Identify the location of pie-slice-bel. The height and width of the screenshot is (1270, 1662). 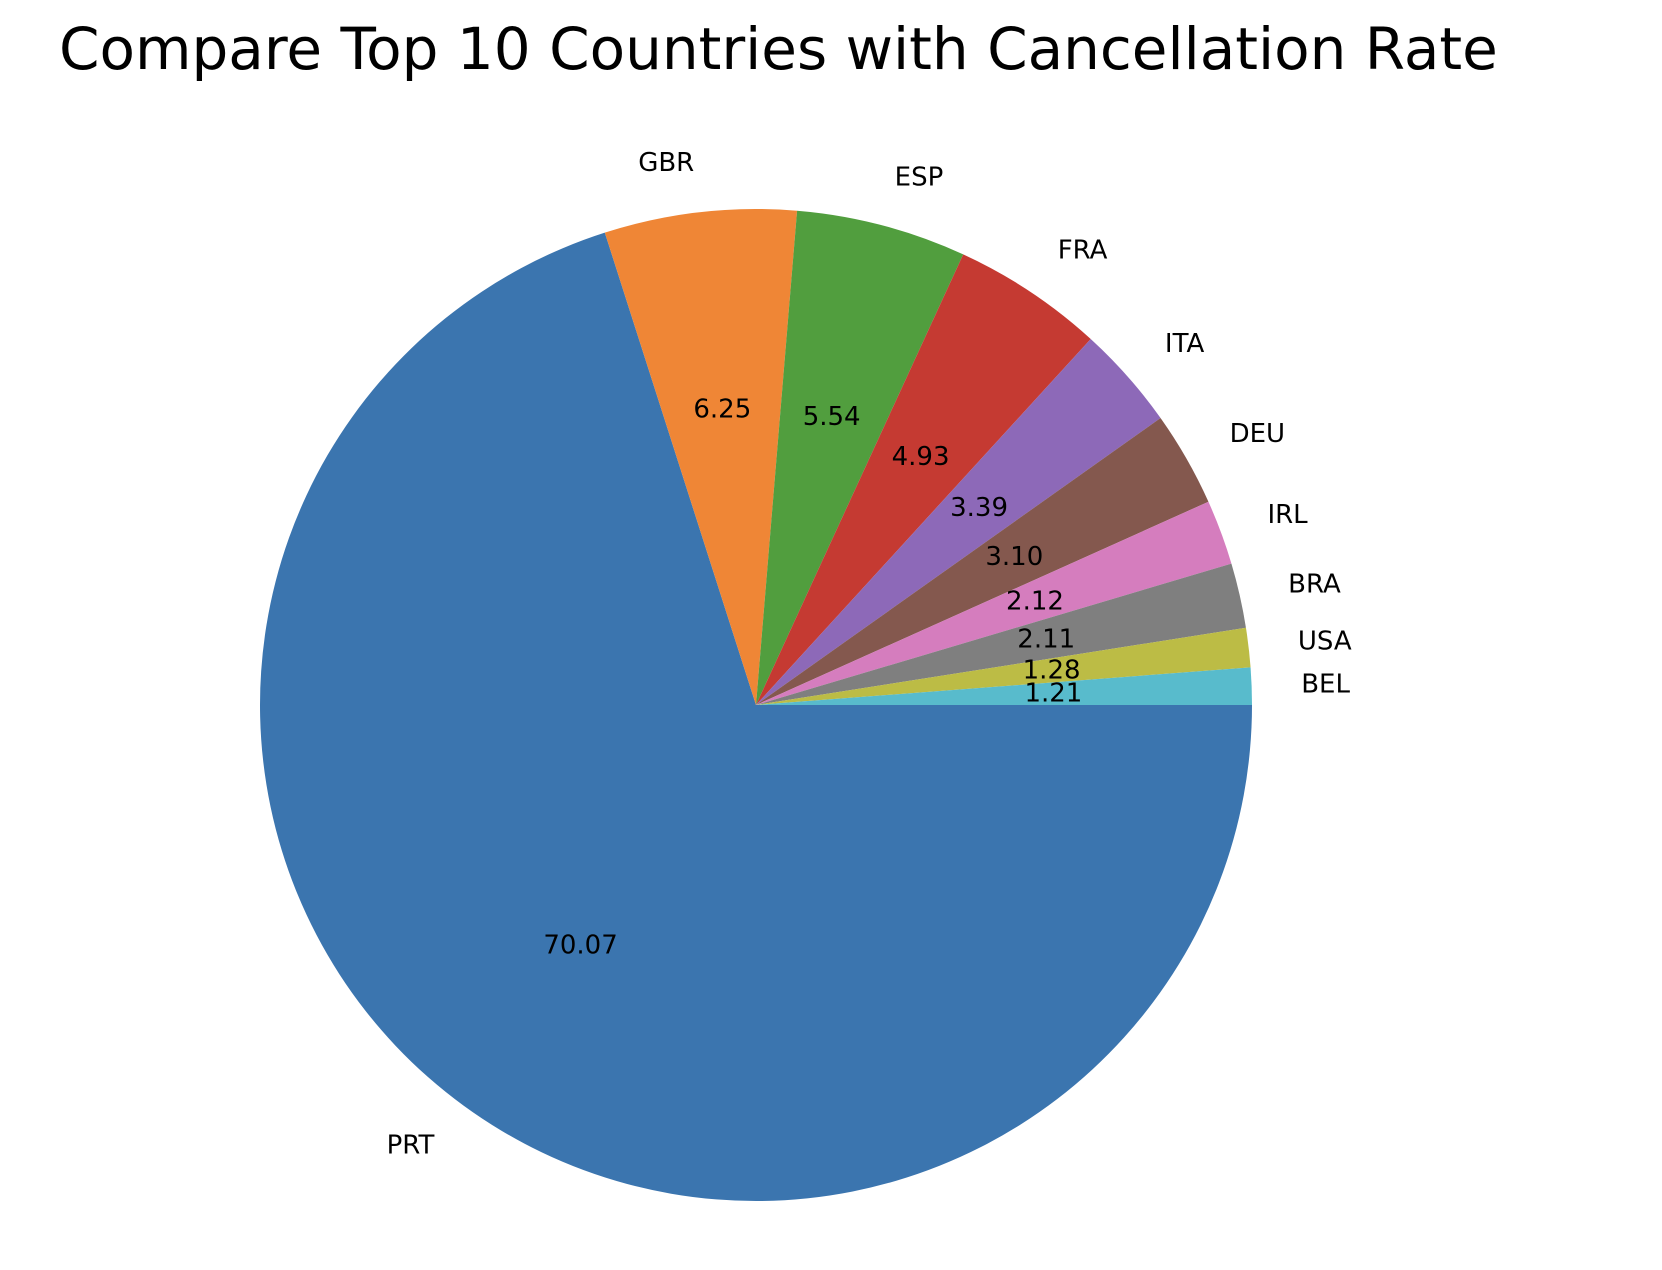
(1004, 686).